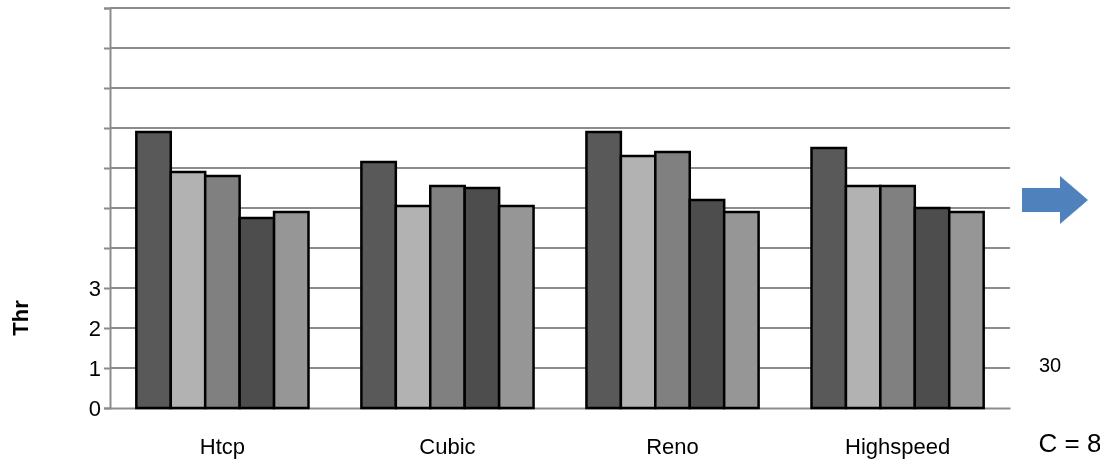  Describe the element at coordinates (1050, 365) in the screenshot. I see `text: 30` at that location.